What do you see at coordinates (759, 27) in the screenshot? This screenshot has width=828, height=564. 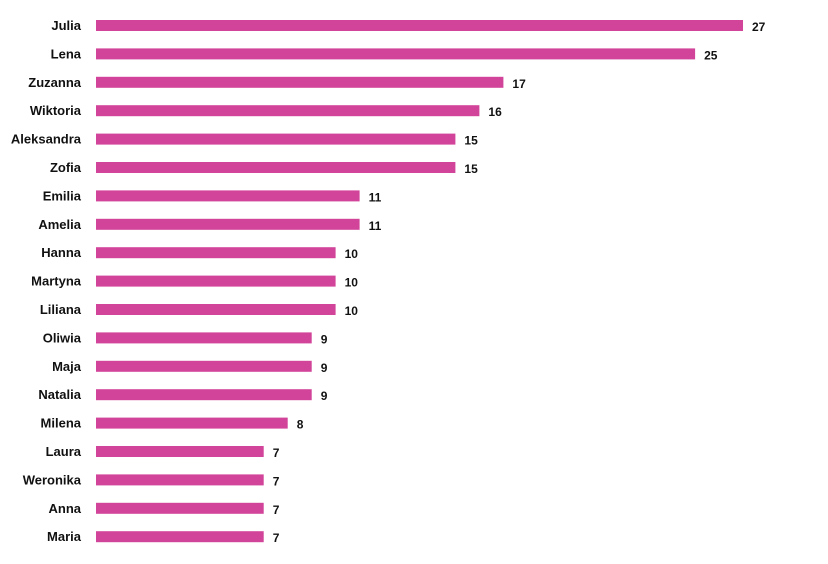 I see `value-label-julia: 27` at bounding box center [759, 27].